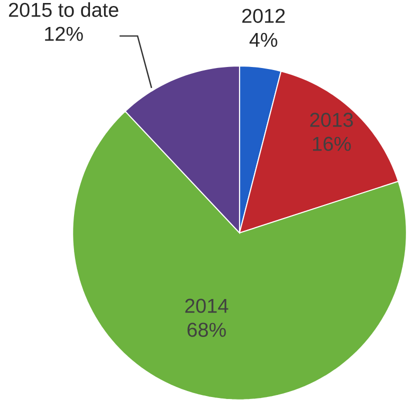  I want to click on data-label: 16%, so click(332, 143).